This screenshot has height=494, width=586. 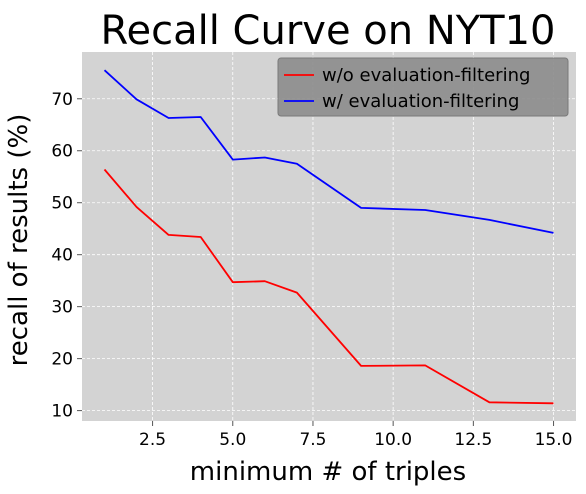 What do you see at coordinates (62, 256) in the screenshot?
I see `y-tick-label: 40` at bounding box center [62, 256].